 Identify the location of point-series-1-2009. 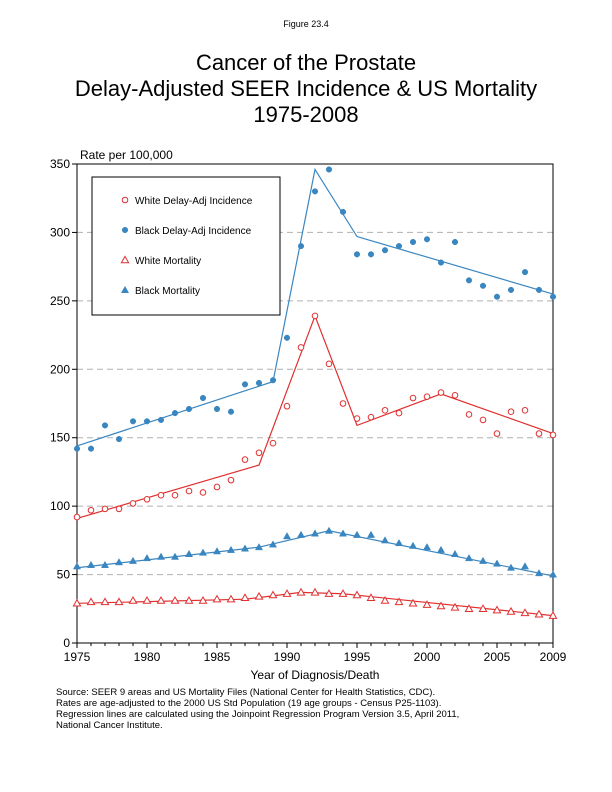
(553, 296).